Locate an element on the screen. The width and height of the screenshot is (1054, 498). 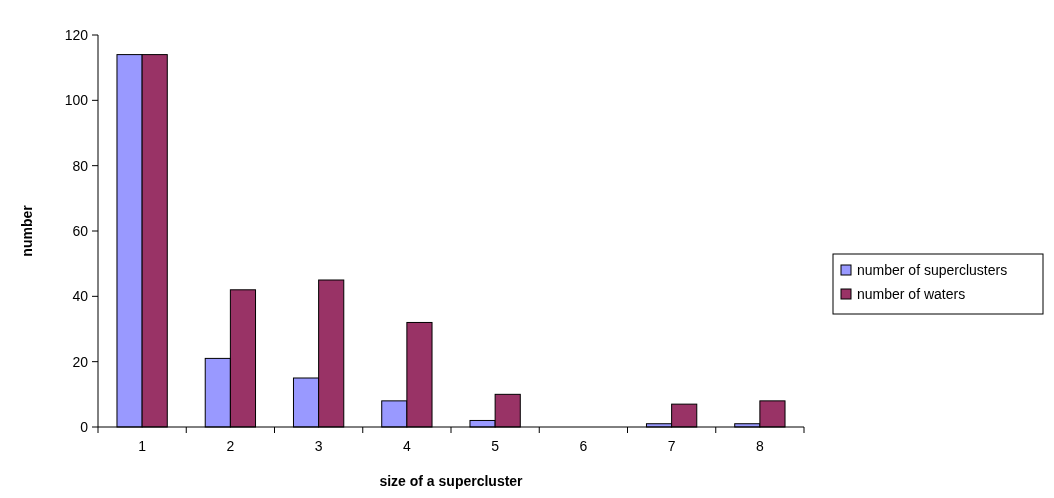
x-tick-label: 3 is located at coordinates (318, 446).